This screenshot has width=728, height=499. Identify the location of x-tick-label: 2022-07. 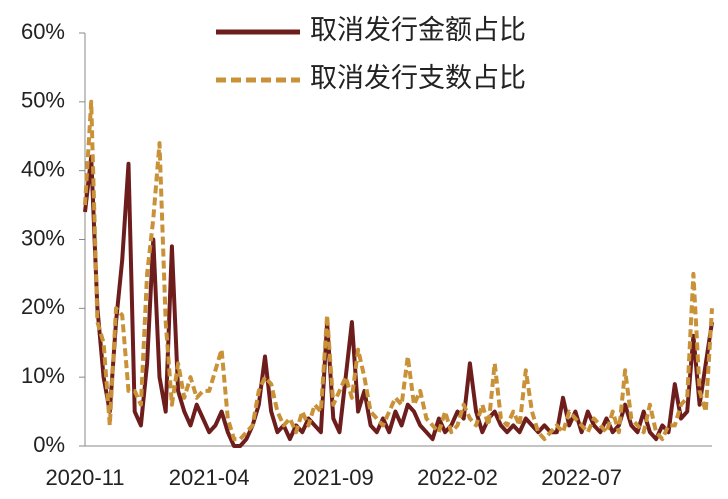
(581, 477).